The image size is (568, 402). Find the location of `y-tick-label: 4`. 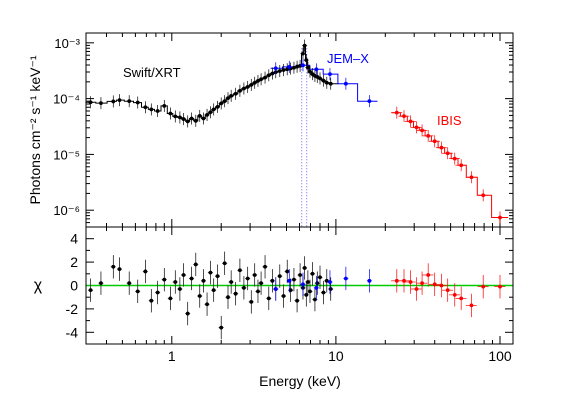

y-tick-label: 4 is located at coordinates (74, 239).